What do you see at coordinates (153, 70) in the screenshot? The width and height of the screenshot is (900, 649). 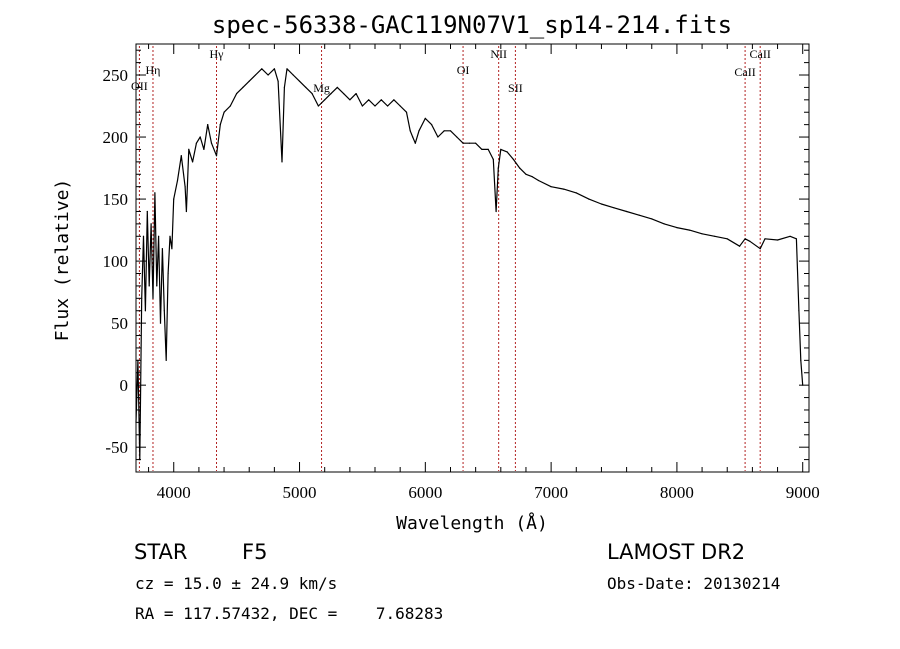 I see `line-marker-label: Hη` at bounding box center [153, 70].